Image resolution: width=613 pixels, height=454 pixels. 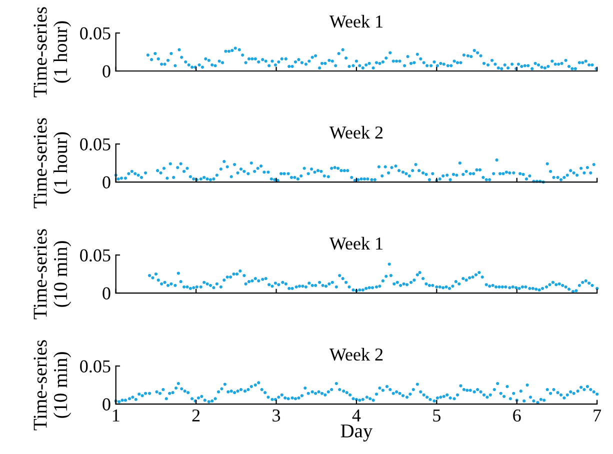 What do you see at coordinates (116, 415) in the screenshot?
I see `x-tick-label: 1` at bounding box center [116, 415].